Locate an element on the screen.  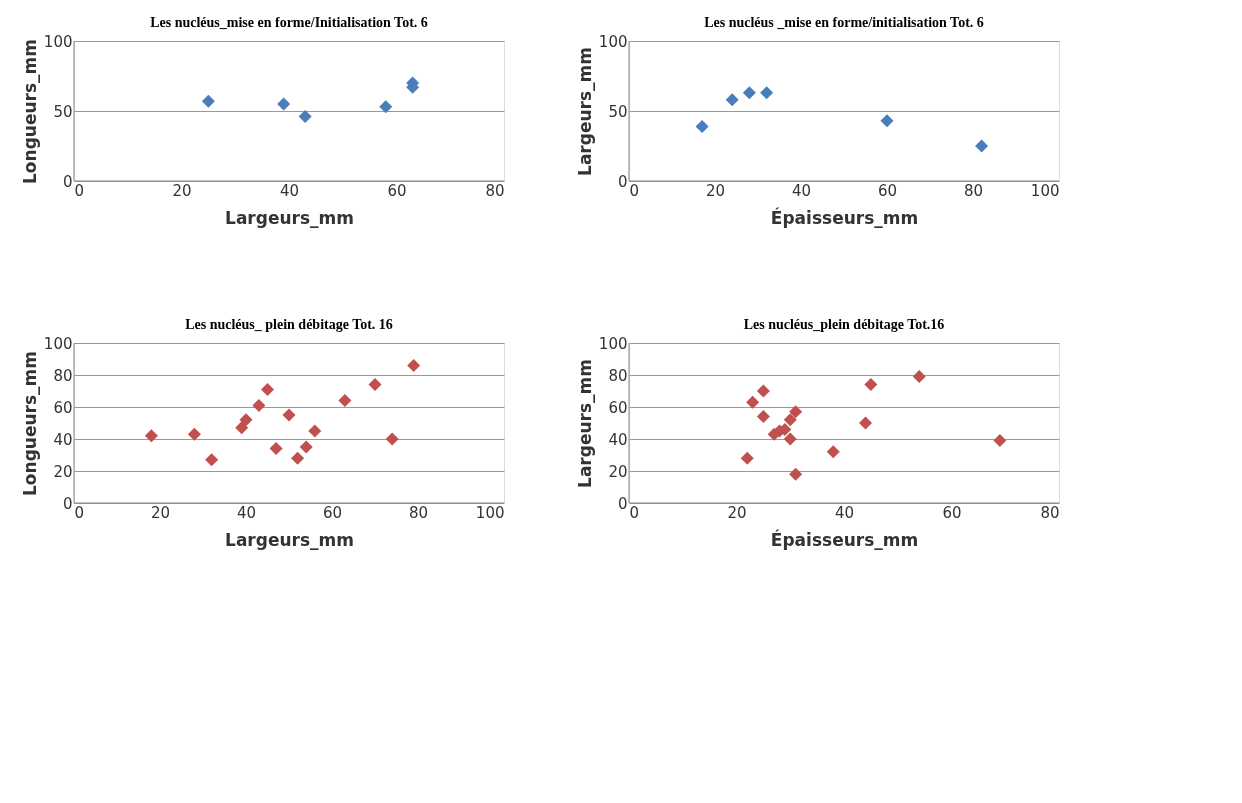
chart-title: Les nucléus_mise en forme/Initialisation Tot. 6 is located at coordinates (289, 22).